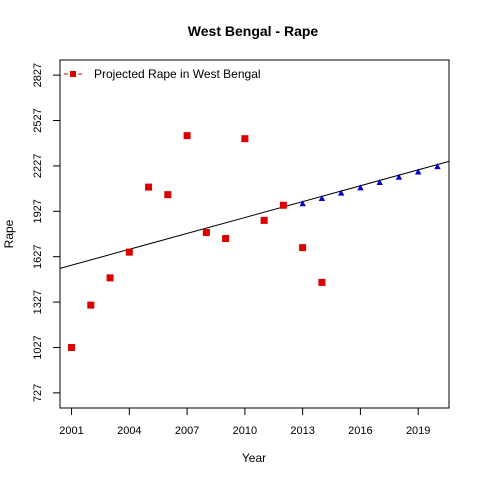 Image resolution: width=480 pixels, height=480 pixels. I want to click on x-tick-label: 2019, so click(418, 431).